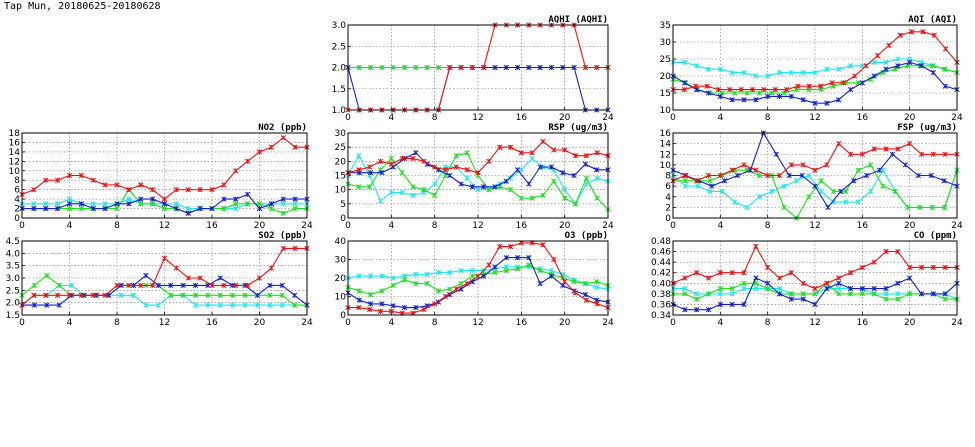 This screenshot has width=975, height=447. I want to click on chart-title: RSP (ug/m3), so click(578, 128).